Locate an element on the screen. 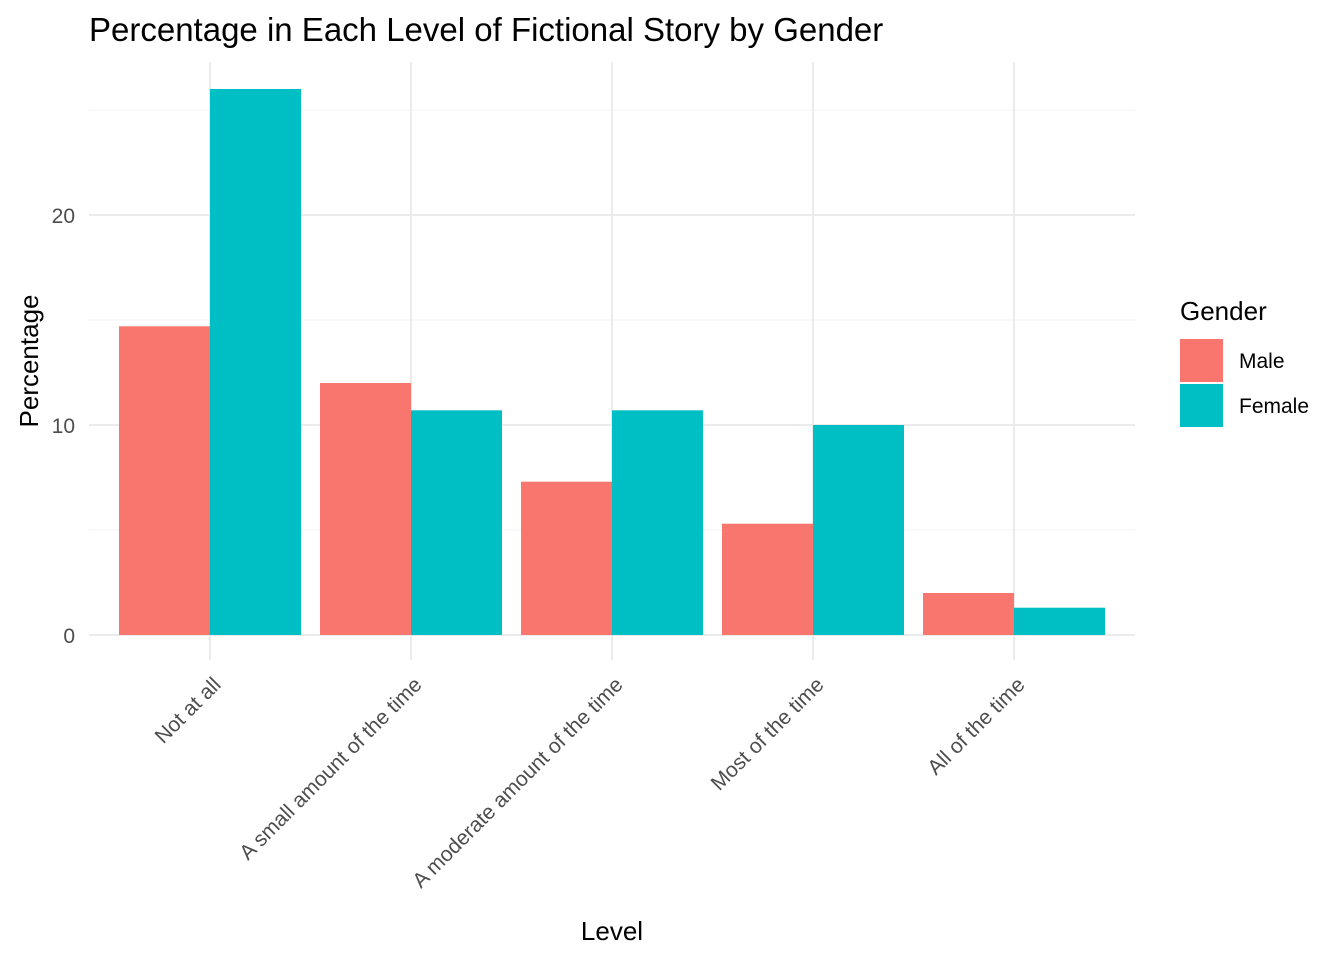  y-tick-label: 0 is located at coordinates (69, 636).